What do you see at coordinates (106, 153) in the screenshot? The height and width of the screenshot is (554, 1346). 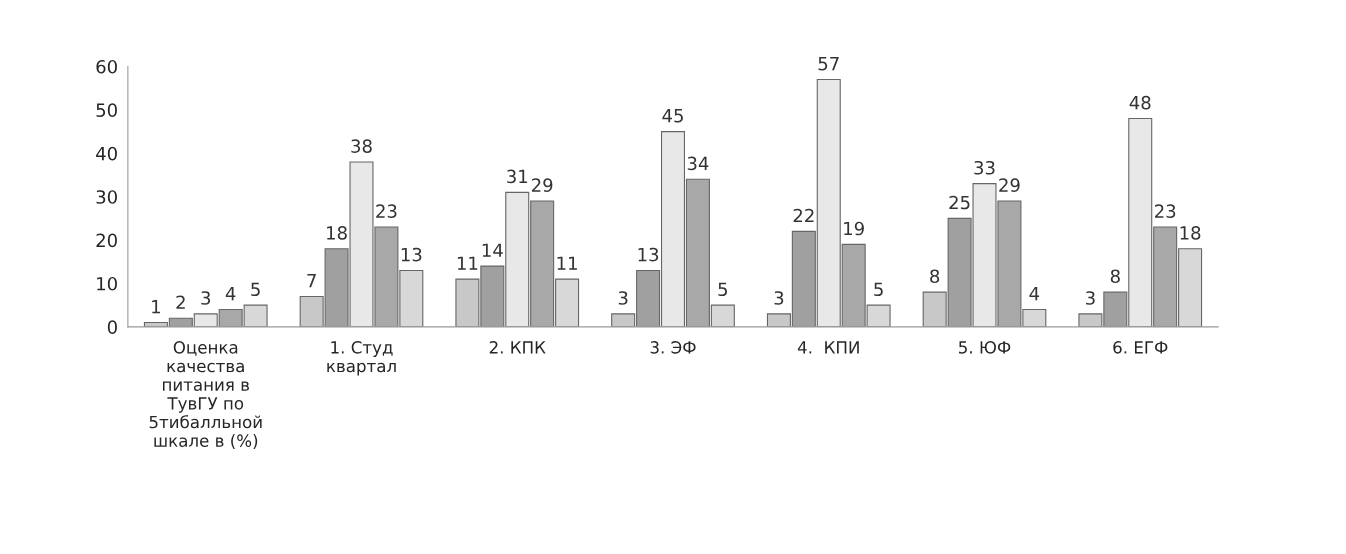 I see `y-tick-label: 40` at bounding box center [106, 153].